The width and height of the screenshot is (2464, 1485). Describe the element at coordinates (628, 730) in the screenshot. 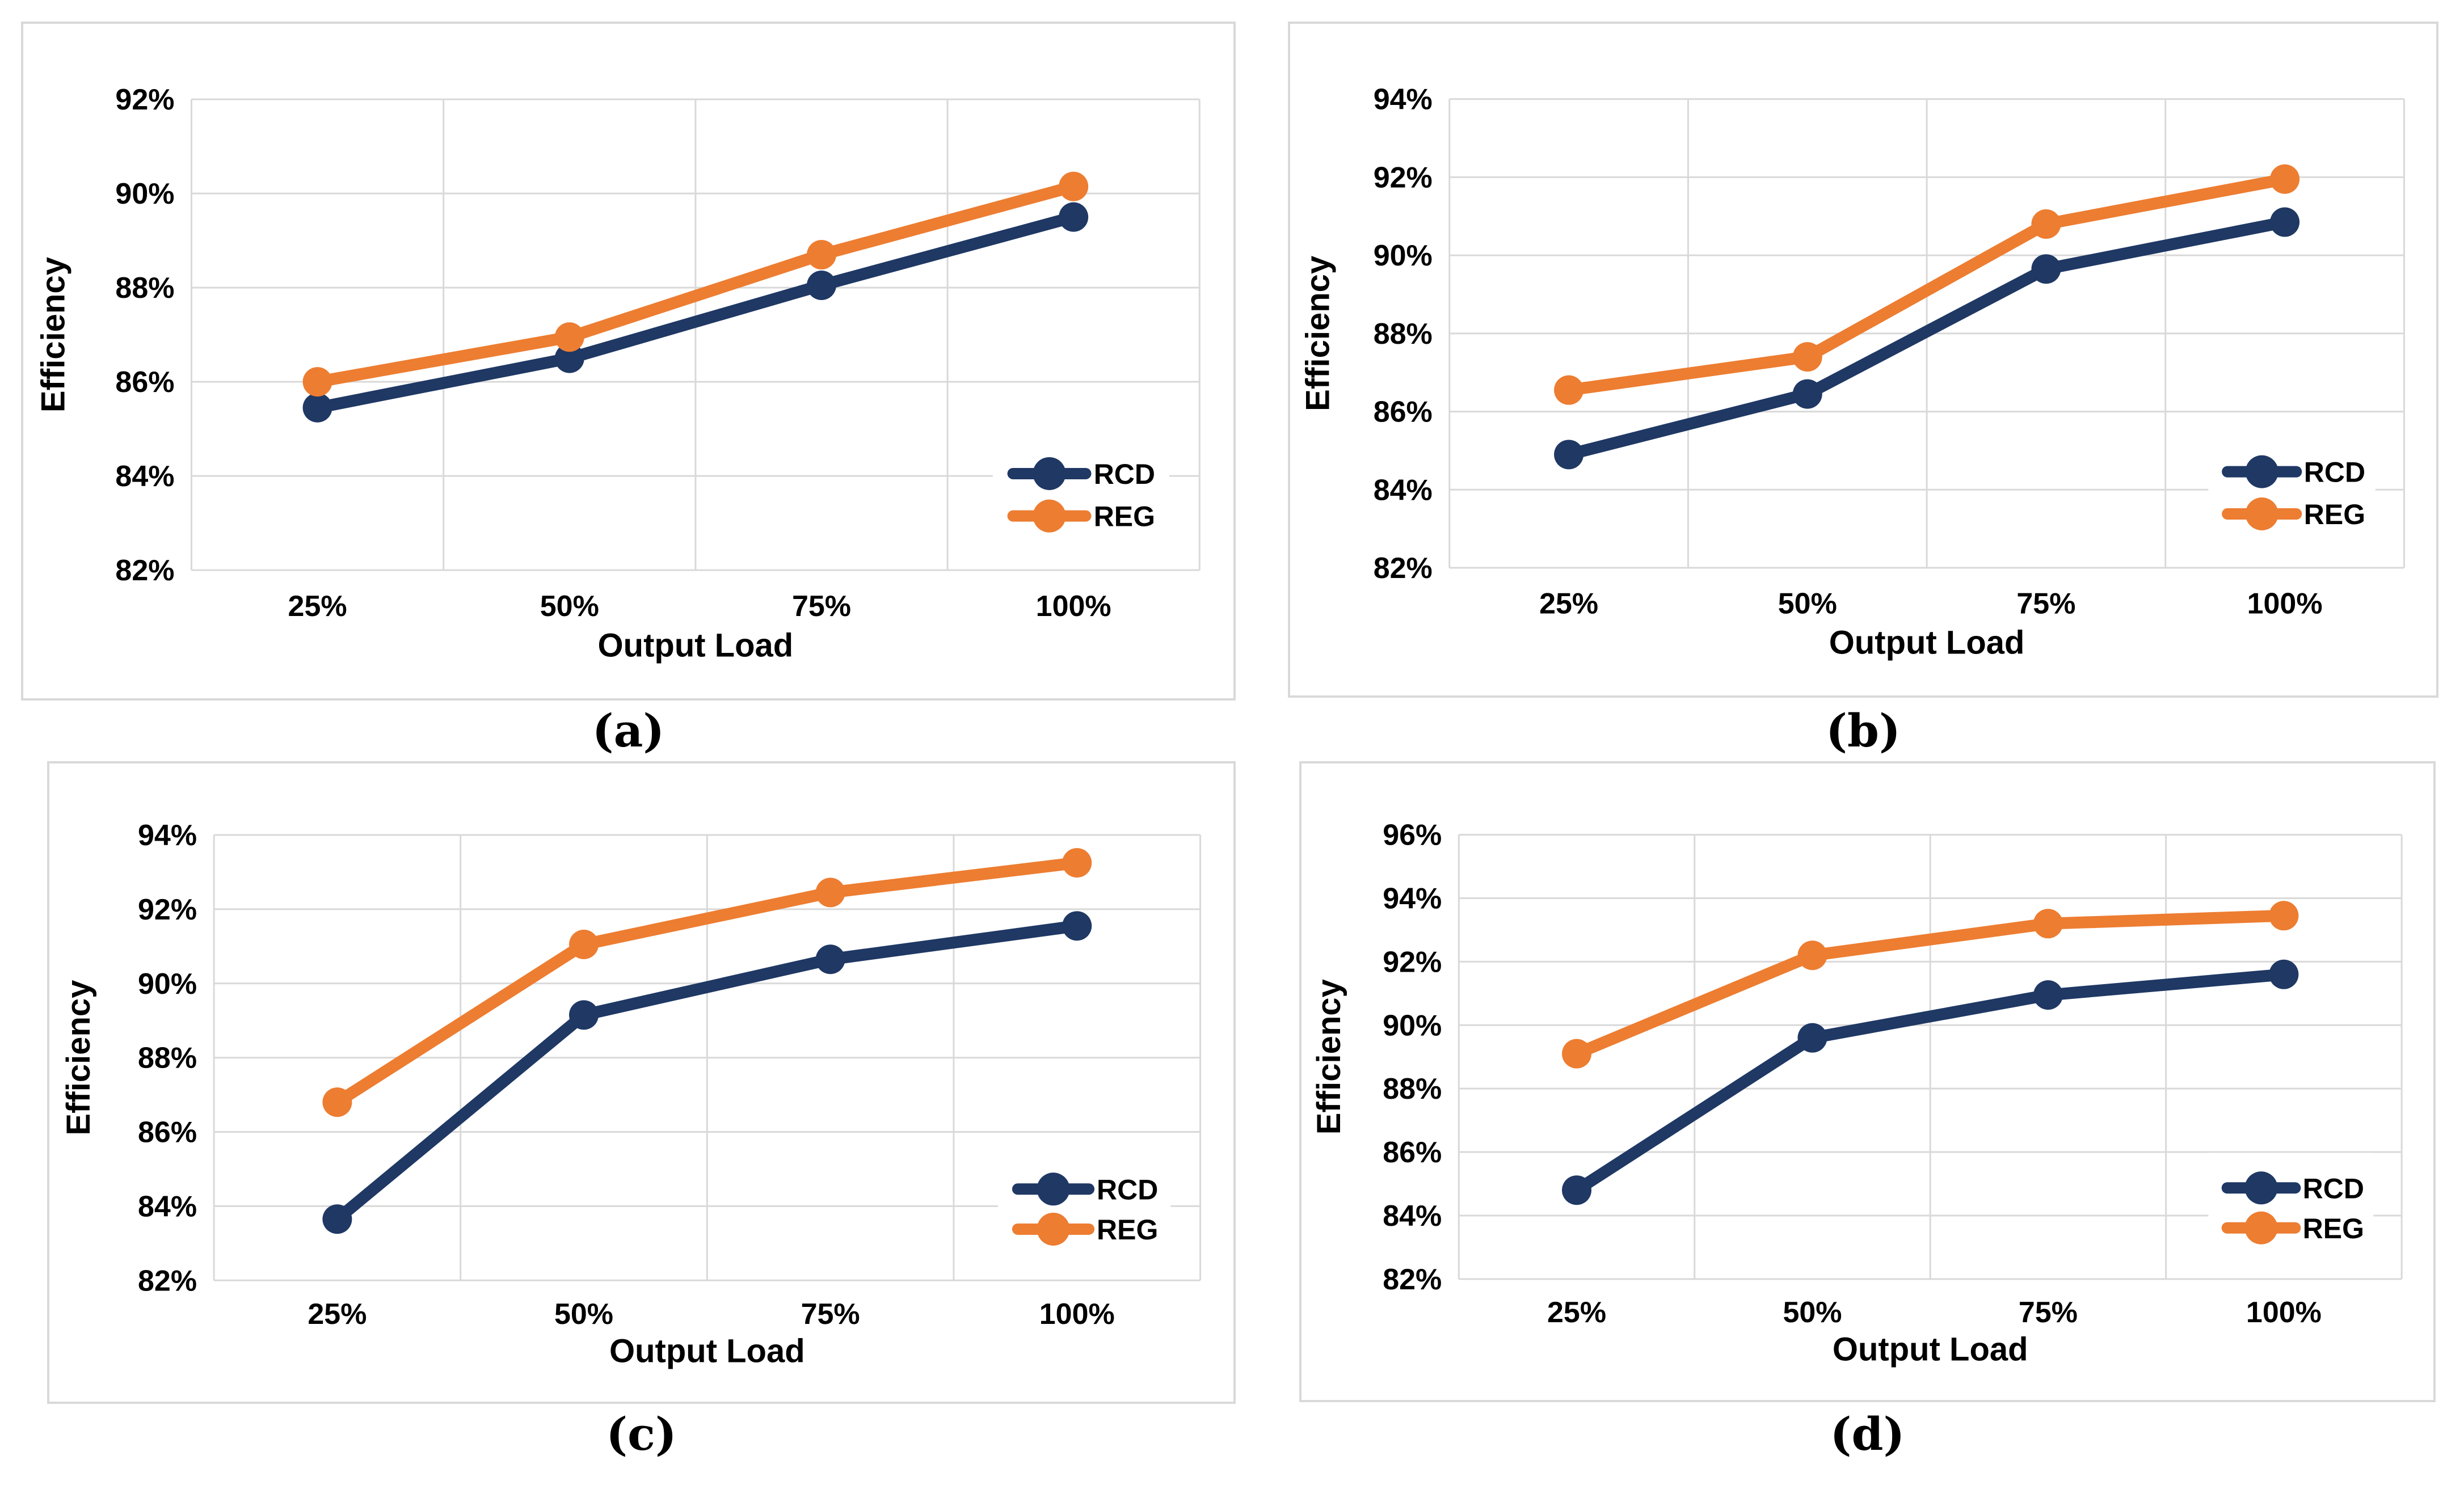

I see `subplot-label-a: (a)` at that location.